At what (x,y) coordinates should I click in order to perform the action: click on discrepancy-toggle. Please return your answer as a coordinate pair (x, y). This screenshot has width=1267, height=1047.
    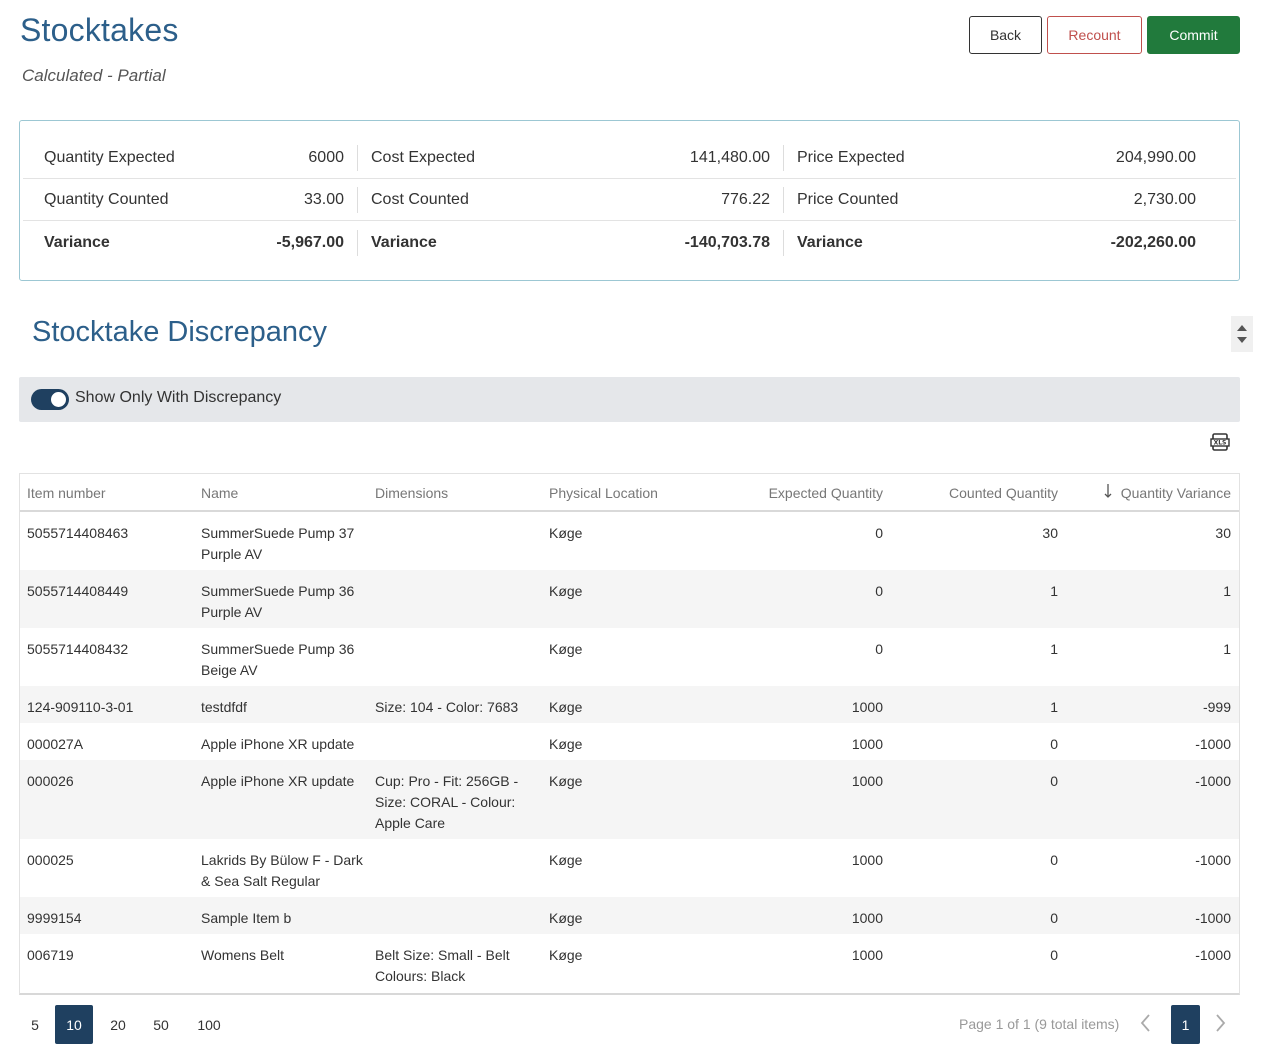
    Looking at the image, I should click on (50, 399).